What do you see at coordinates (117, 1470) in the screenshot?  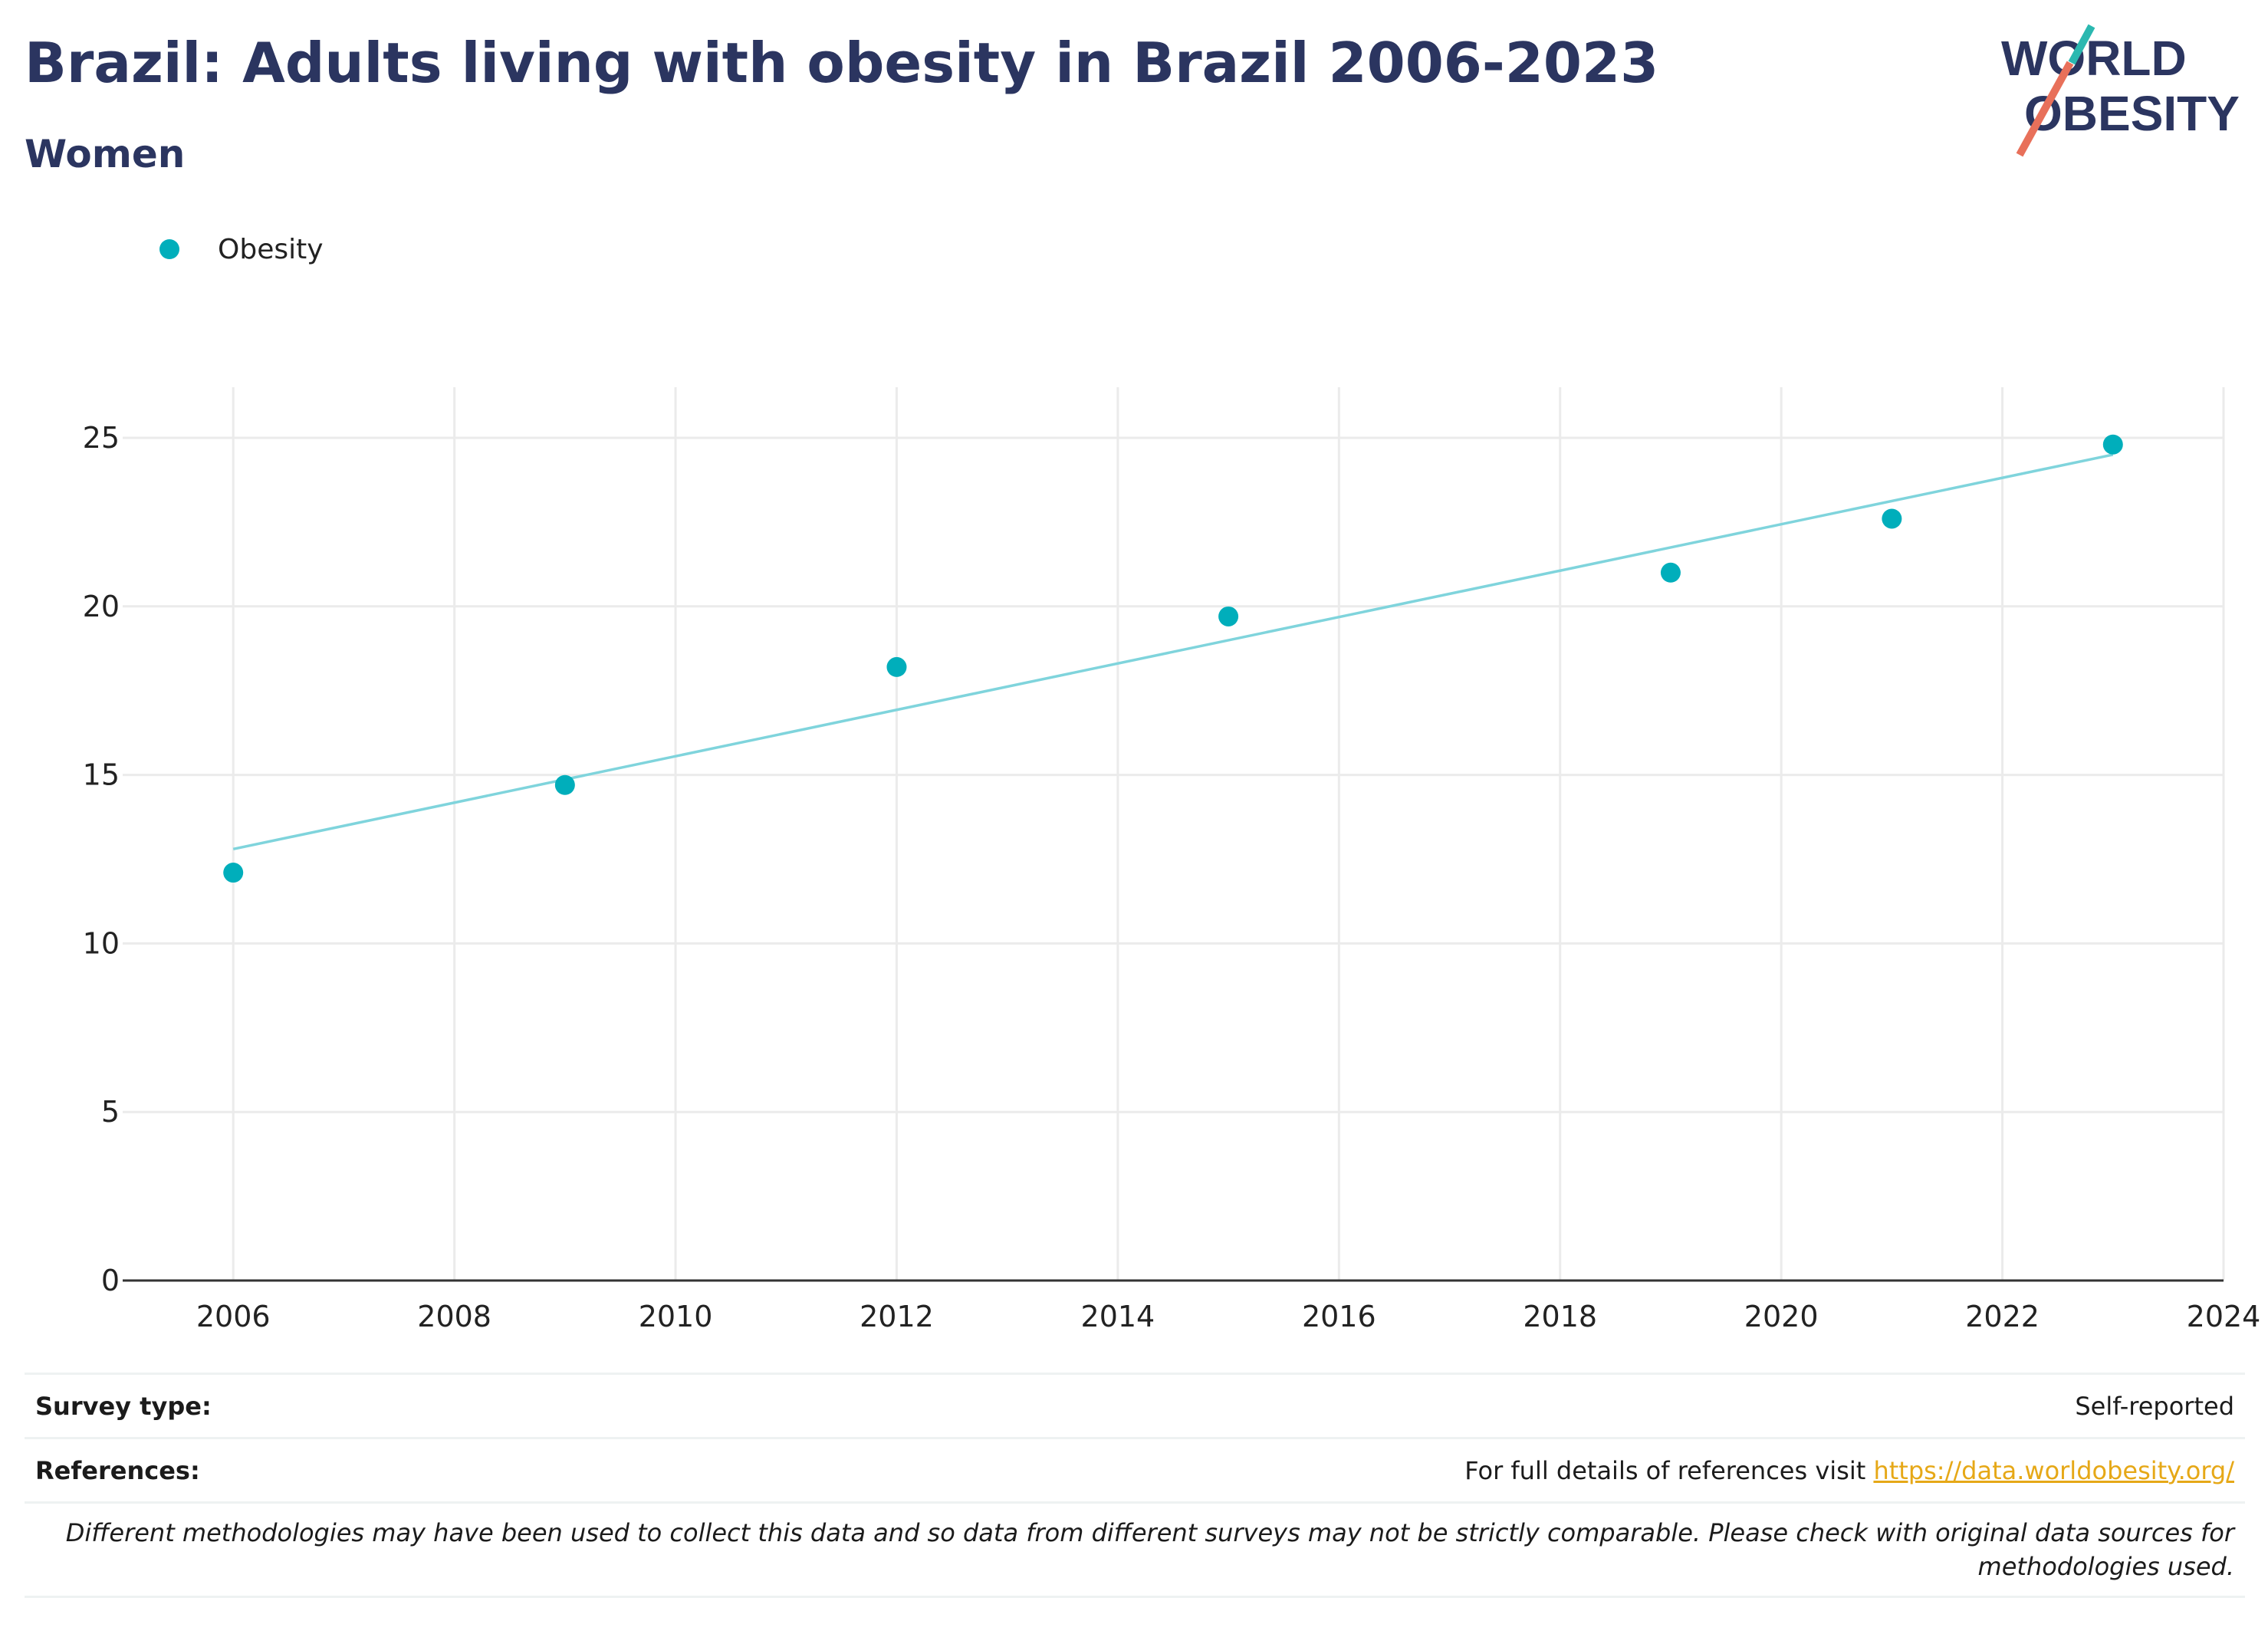 I see `references-label: References:` at bounding box center [117, 1470].